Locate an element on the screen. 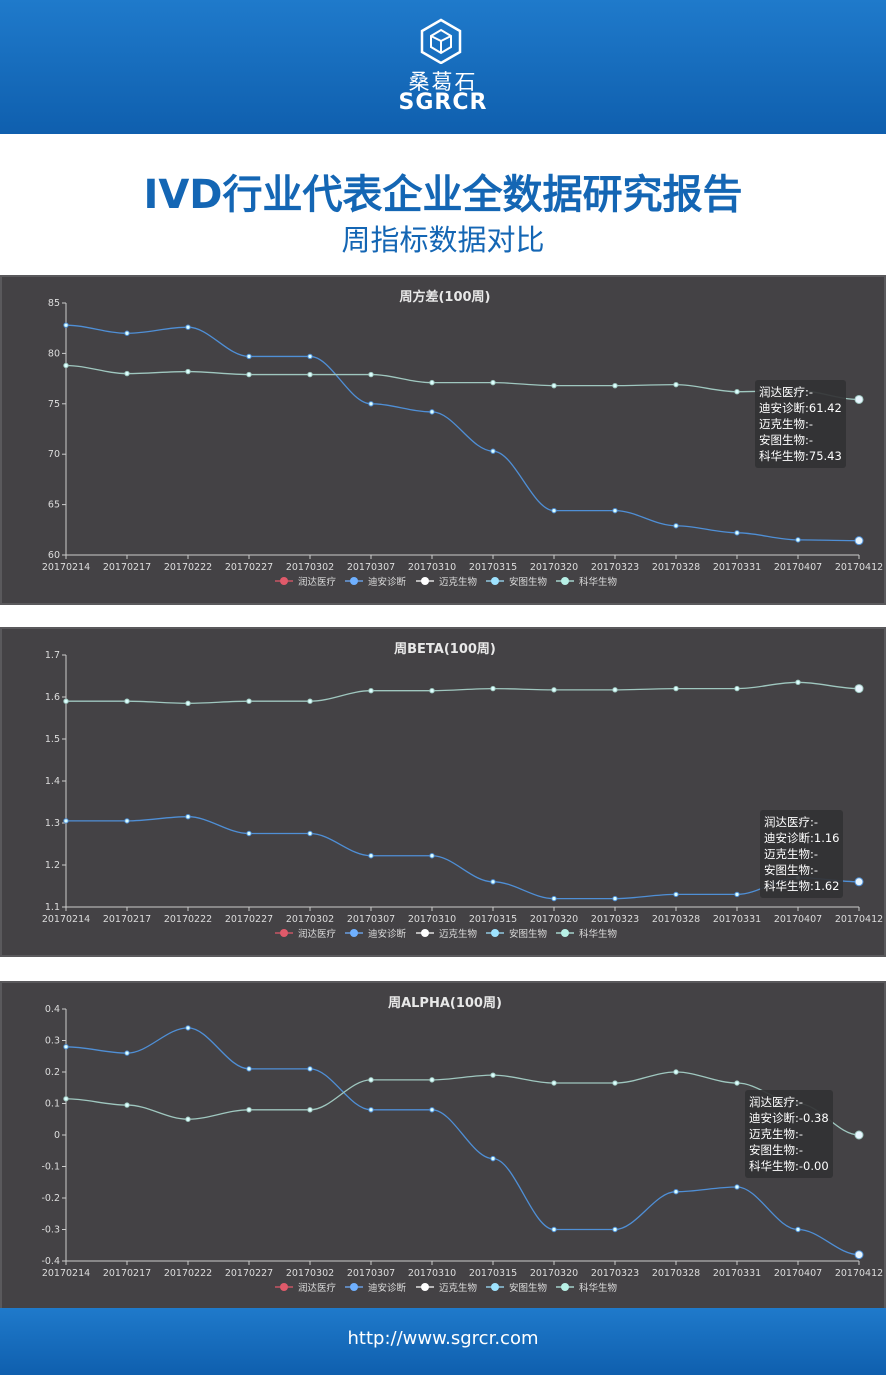  y-tick-label: -0.1 is located at coordinates (50, 1167).